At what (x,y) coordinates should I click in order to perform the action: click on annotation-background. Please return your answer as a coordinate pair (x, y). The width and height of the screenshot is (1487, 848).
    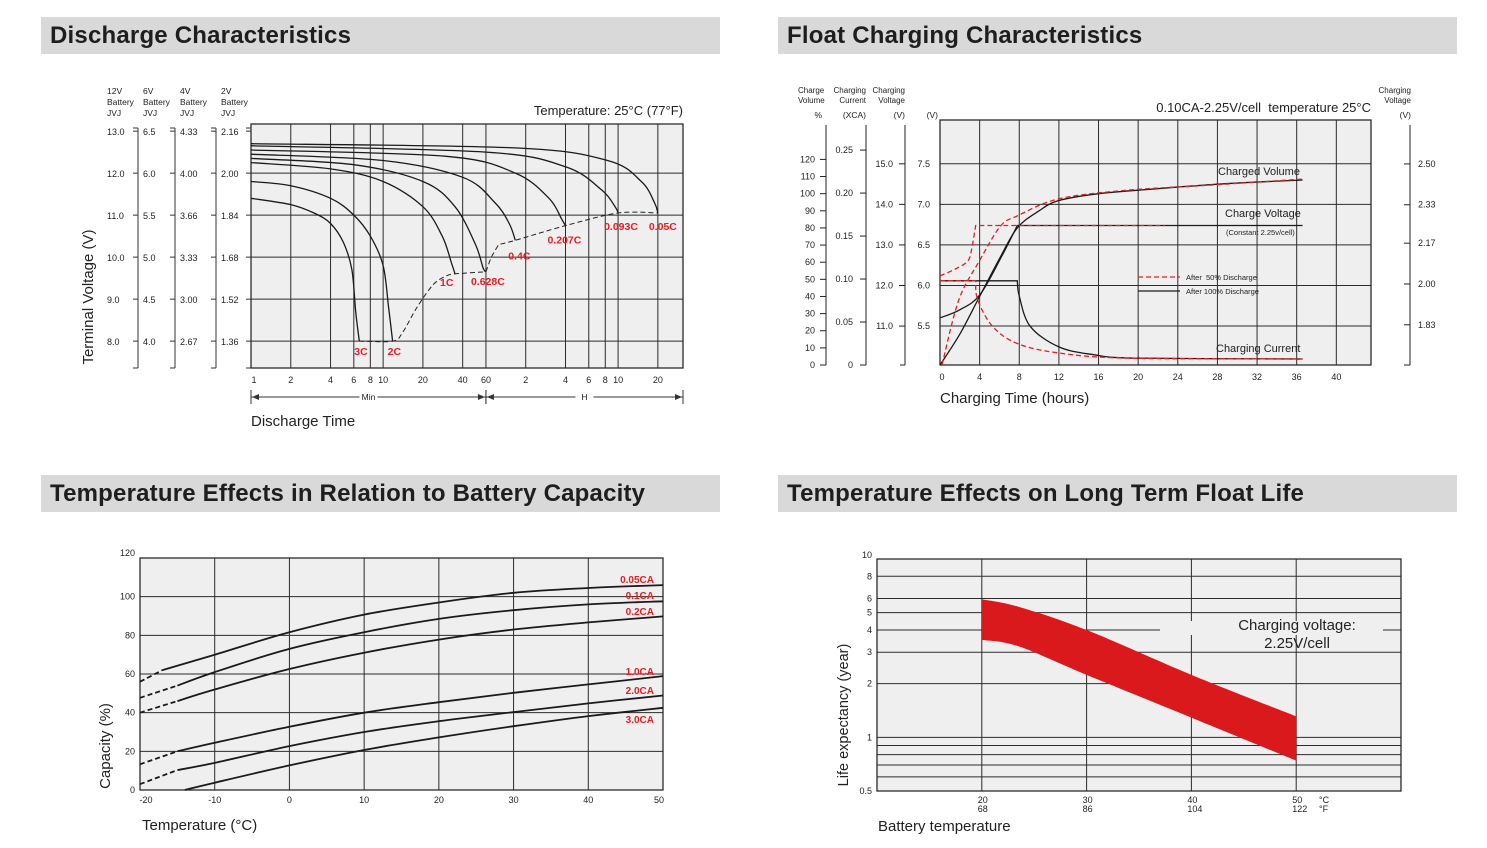
    Looking at the image, I should click on (1271, 628).